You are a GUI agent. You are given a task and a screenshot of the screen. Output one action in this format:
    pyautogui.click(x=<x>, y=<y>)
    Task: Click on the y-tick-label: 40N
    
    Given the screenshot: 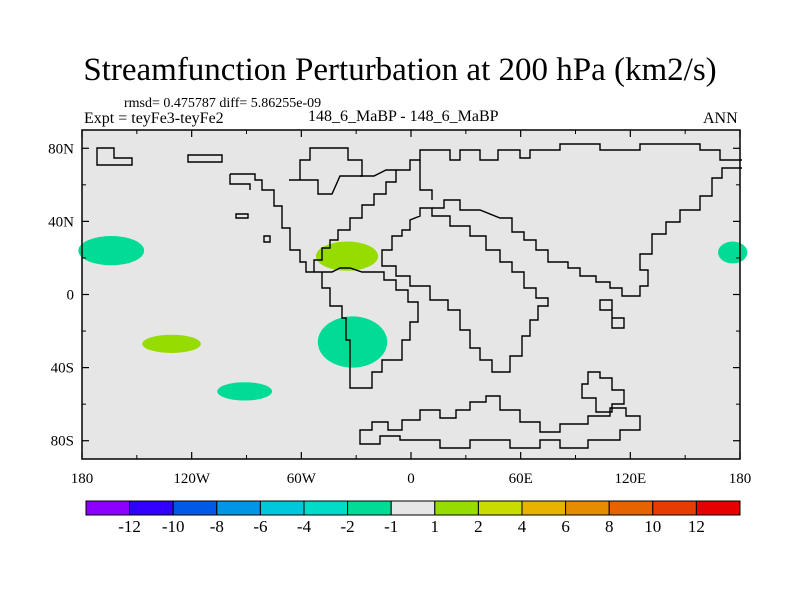 What is the action you would take?
    pyautogui.click(x=61, y=222)
    